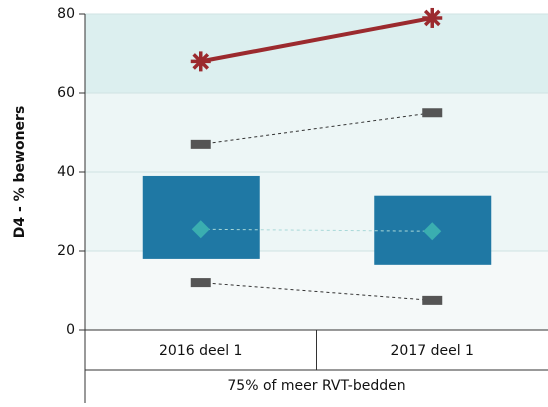 The height and width of the screenshot is (407, 548). Describe the element at coordinates (200, 351) in the screenshot. I see `x-tick-label: 2016 deel 1` at that location.